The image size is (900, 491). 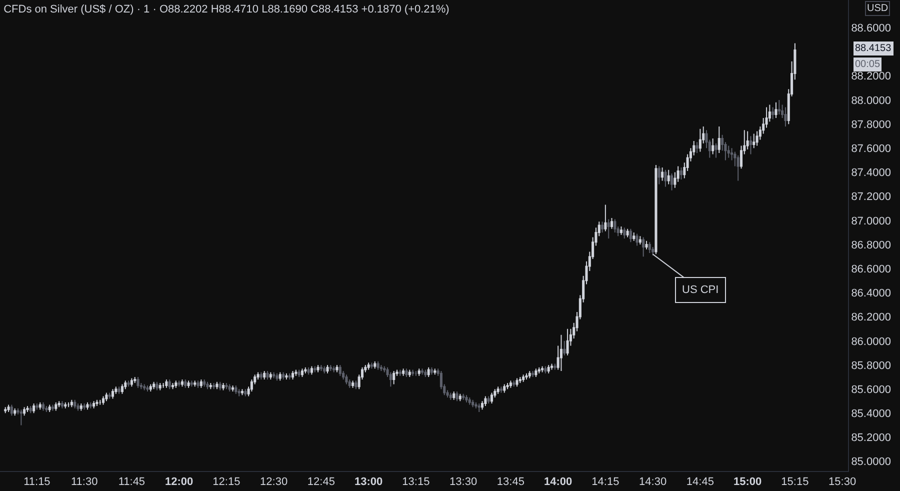 What do you see at coordinates (226, 482) in the screenshot?
I see `x-tick-label: 12:15` at bounding box center [226, 482].